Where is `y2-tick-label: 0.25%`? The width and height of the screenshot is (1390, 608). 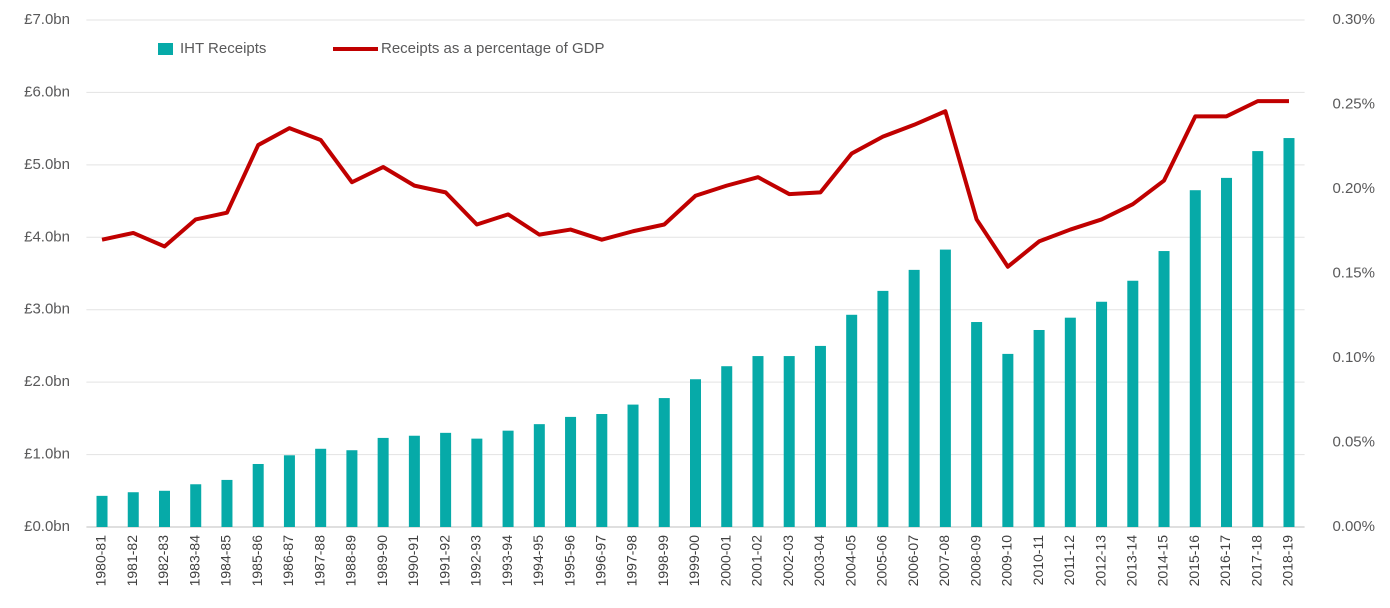
y2-tick-label: 0.25% is located at coordinates (1353, 103).